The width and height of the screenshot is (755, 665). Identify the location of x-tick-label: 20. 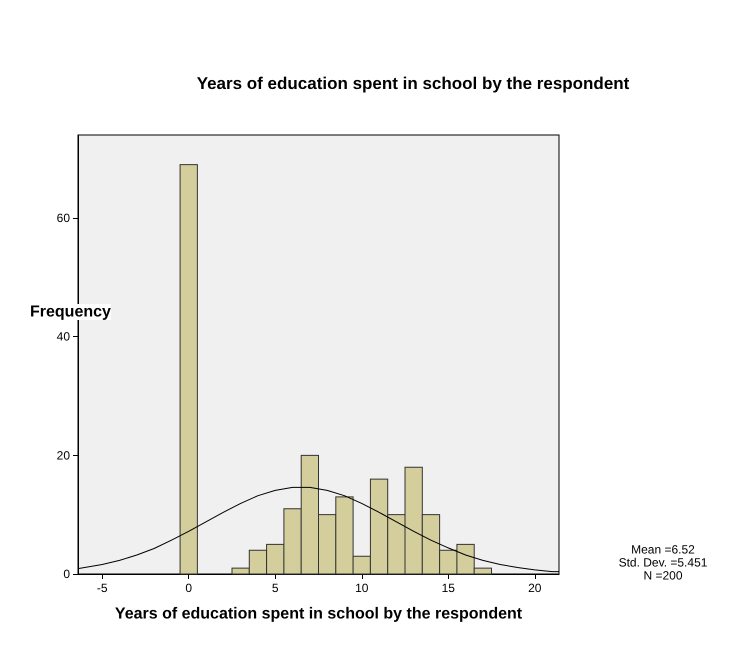
(535, 588).